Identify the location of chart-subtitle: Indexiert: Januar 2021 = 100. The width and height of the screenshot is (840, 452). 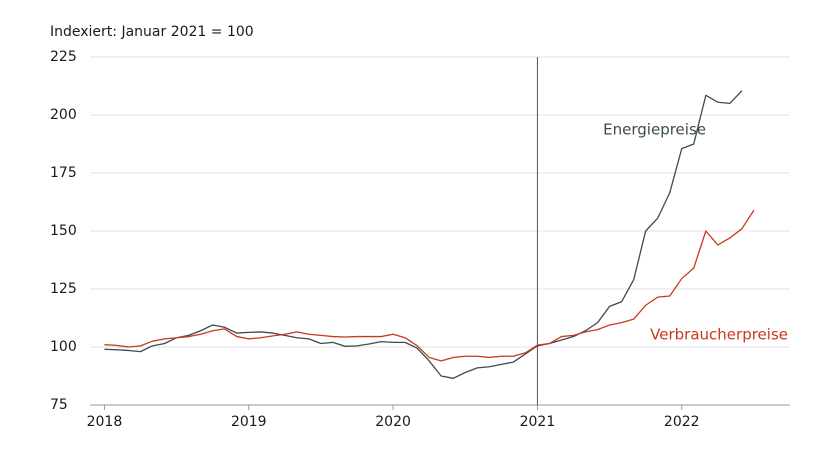
(152, 32).